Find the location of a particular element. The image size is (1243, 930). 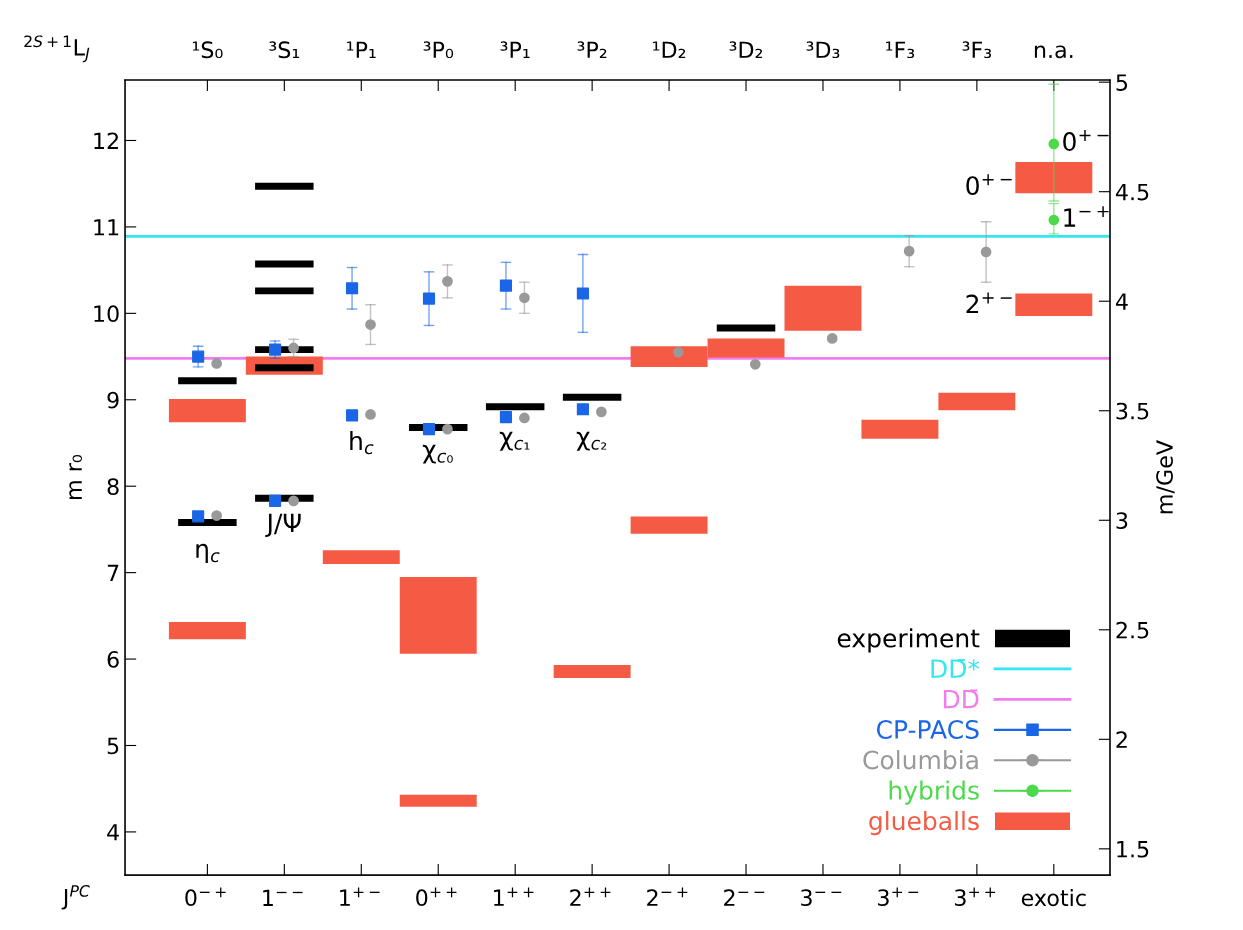

legend-label: CP-PACS is located at coordinates (927, 729).